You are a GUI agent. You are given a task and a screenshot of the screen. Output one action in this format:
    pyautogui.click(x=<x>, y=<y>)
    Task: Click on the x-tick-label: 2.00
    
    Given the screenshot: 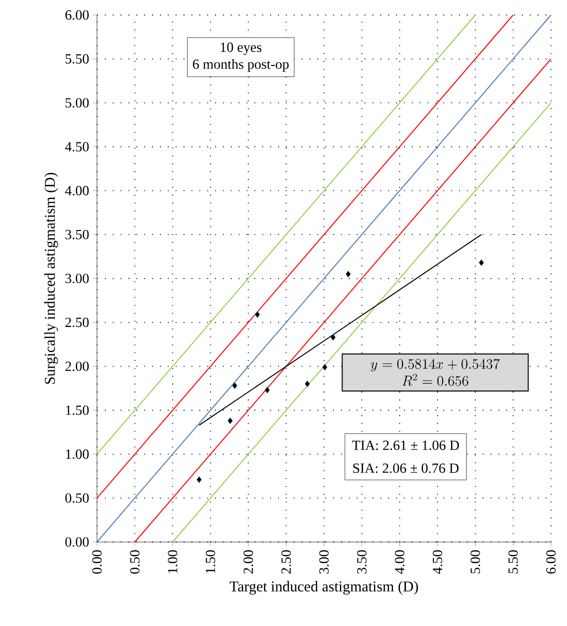 What is the action you would take?
    pyautogui.click(x=249, y=562)
    